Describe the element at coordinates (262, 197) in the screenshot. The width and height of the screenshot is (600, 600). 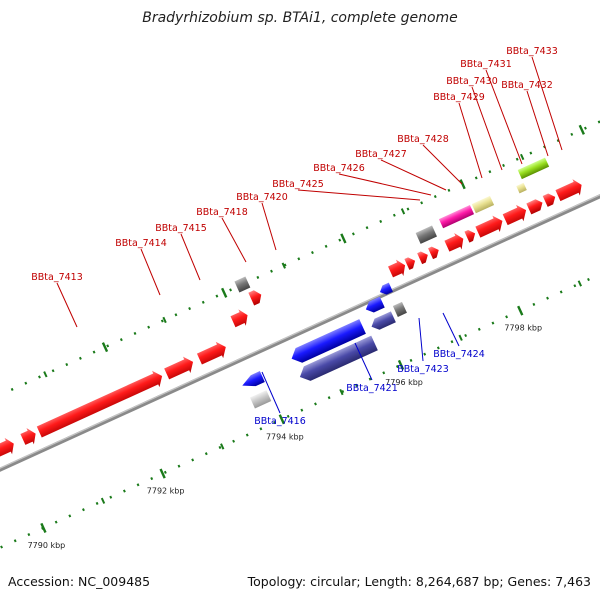
I see `gene-label-7420: BBta_7420` at that location.